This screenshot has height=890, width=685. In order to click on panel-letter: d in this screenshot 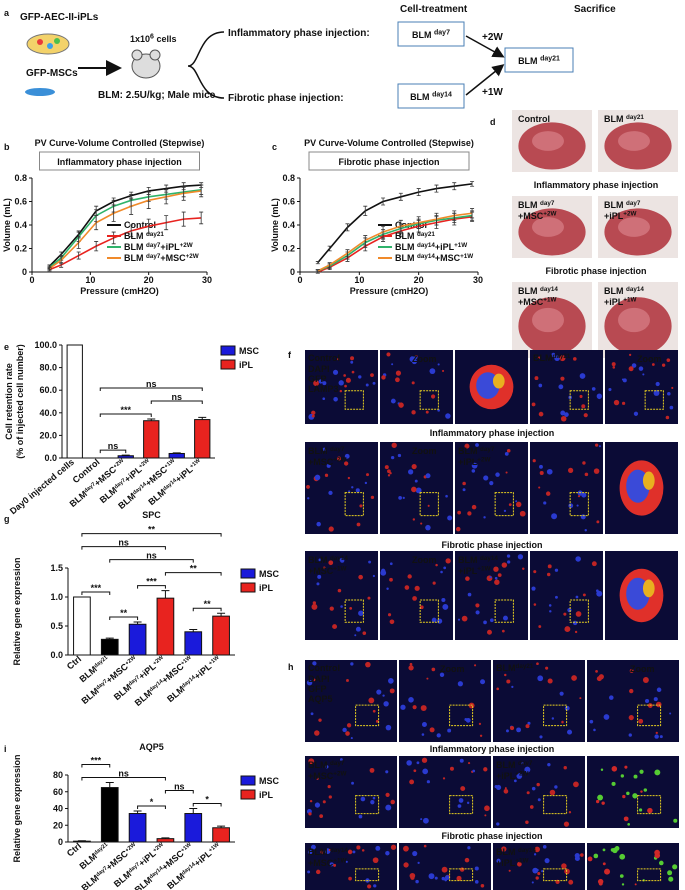, I will do `click(493, 122)`.